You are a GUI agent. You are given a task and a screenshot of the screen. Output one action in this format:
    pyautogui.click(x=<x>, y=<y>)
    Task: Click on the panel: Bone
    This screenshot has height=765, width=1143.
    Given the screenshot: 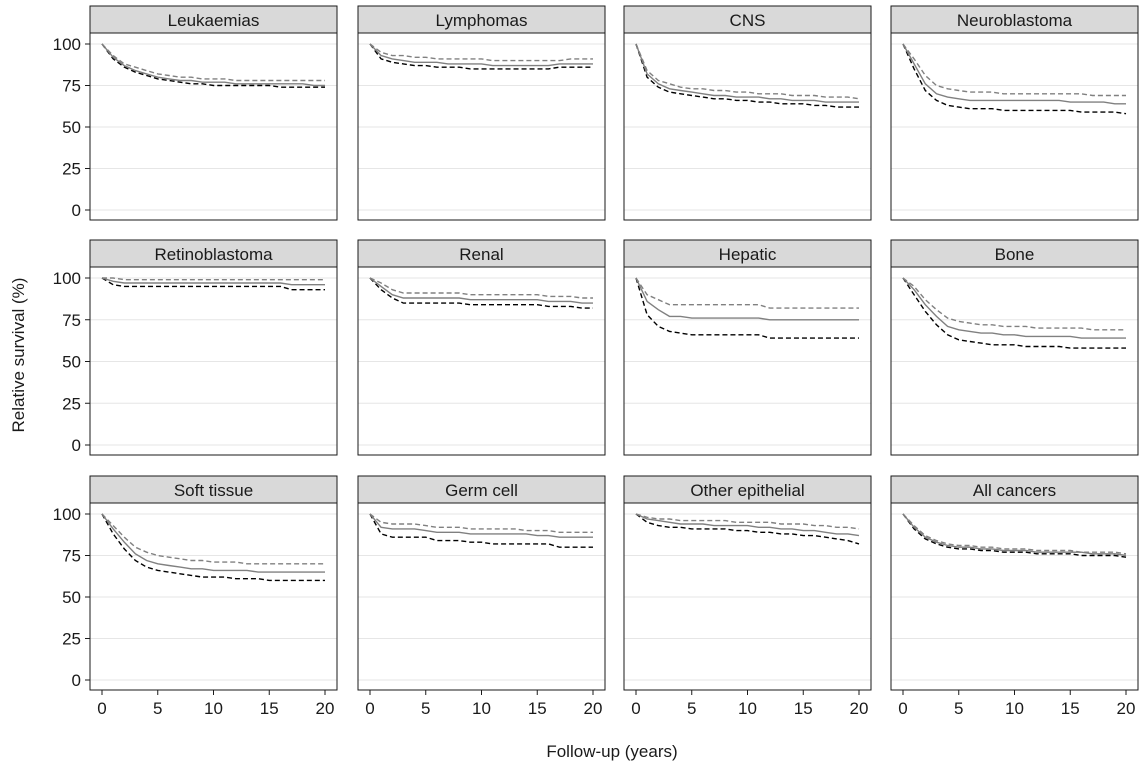 What is the action you would take?
    pyautogui.click(x=1014, y=347)
    